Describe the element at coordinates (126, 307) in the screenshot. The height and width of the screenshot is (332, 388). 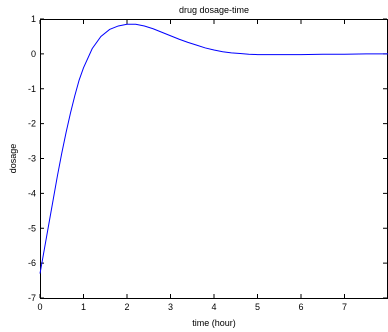
I see `x-tick-label: 2` at that location.